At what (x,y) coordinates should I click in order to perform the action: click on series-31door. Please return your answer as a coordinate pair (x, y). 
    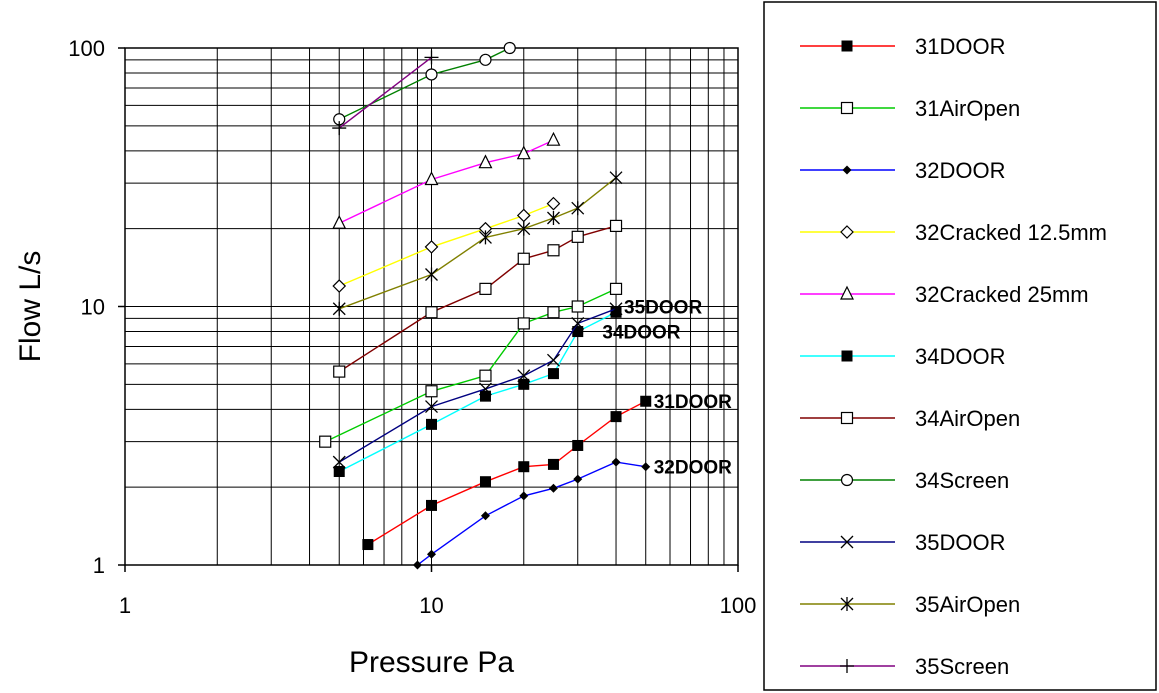
    Looking at the image, I should click on (507, 473).